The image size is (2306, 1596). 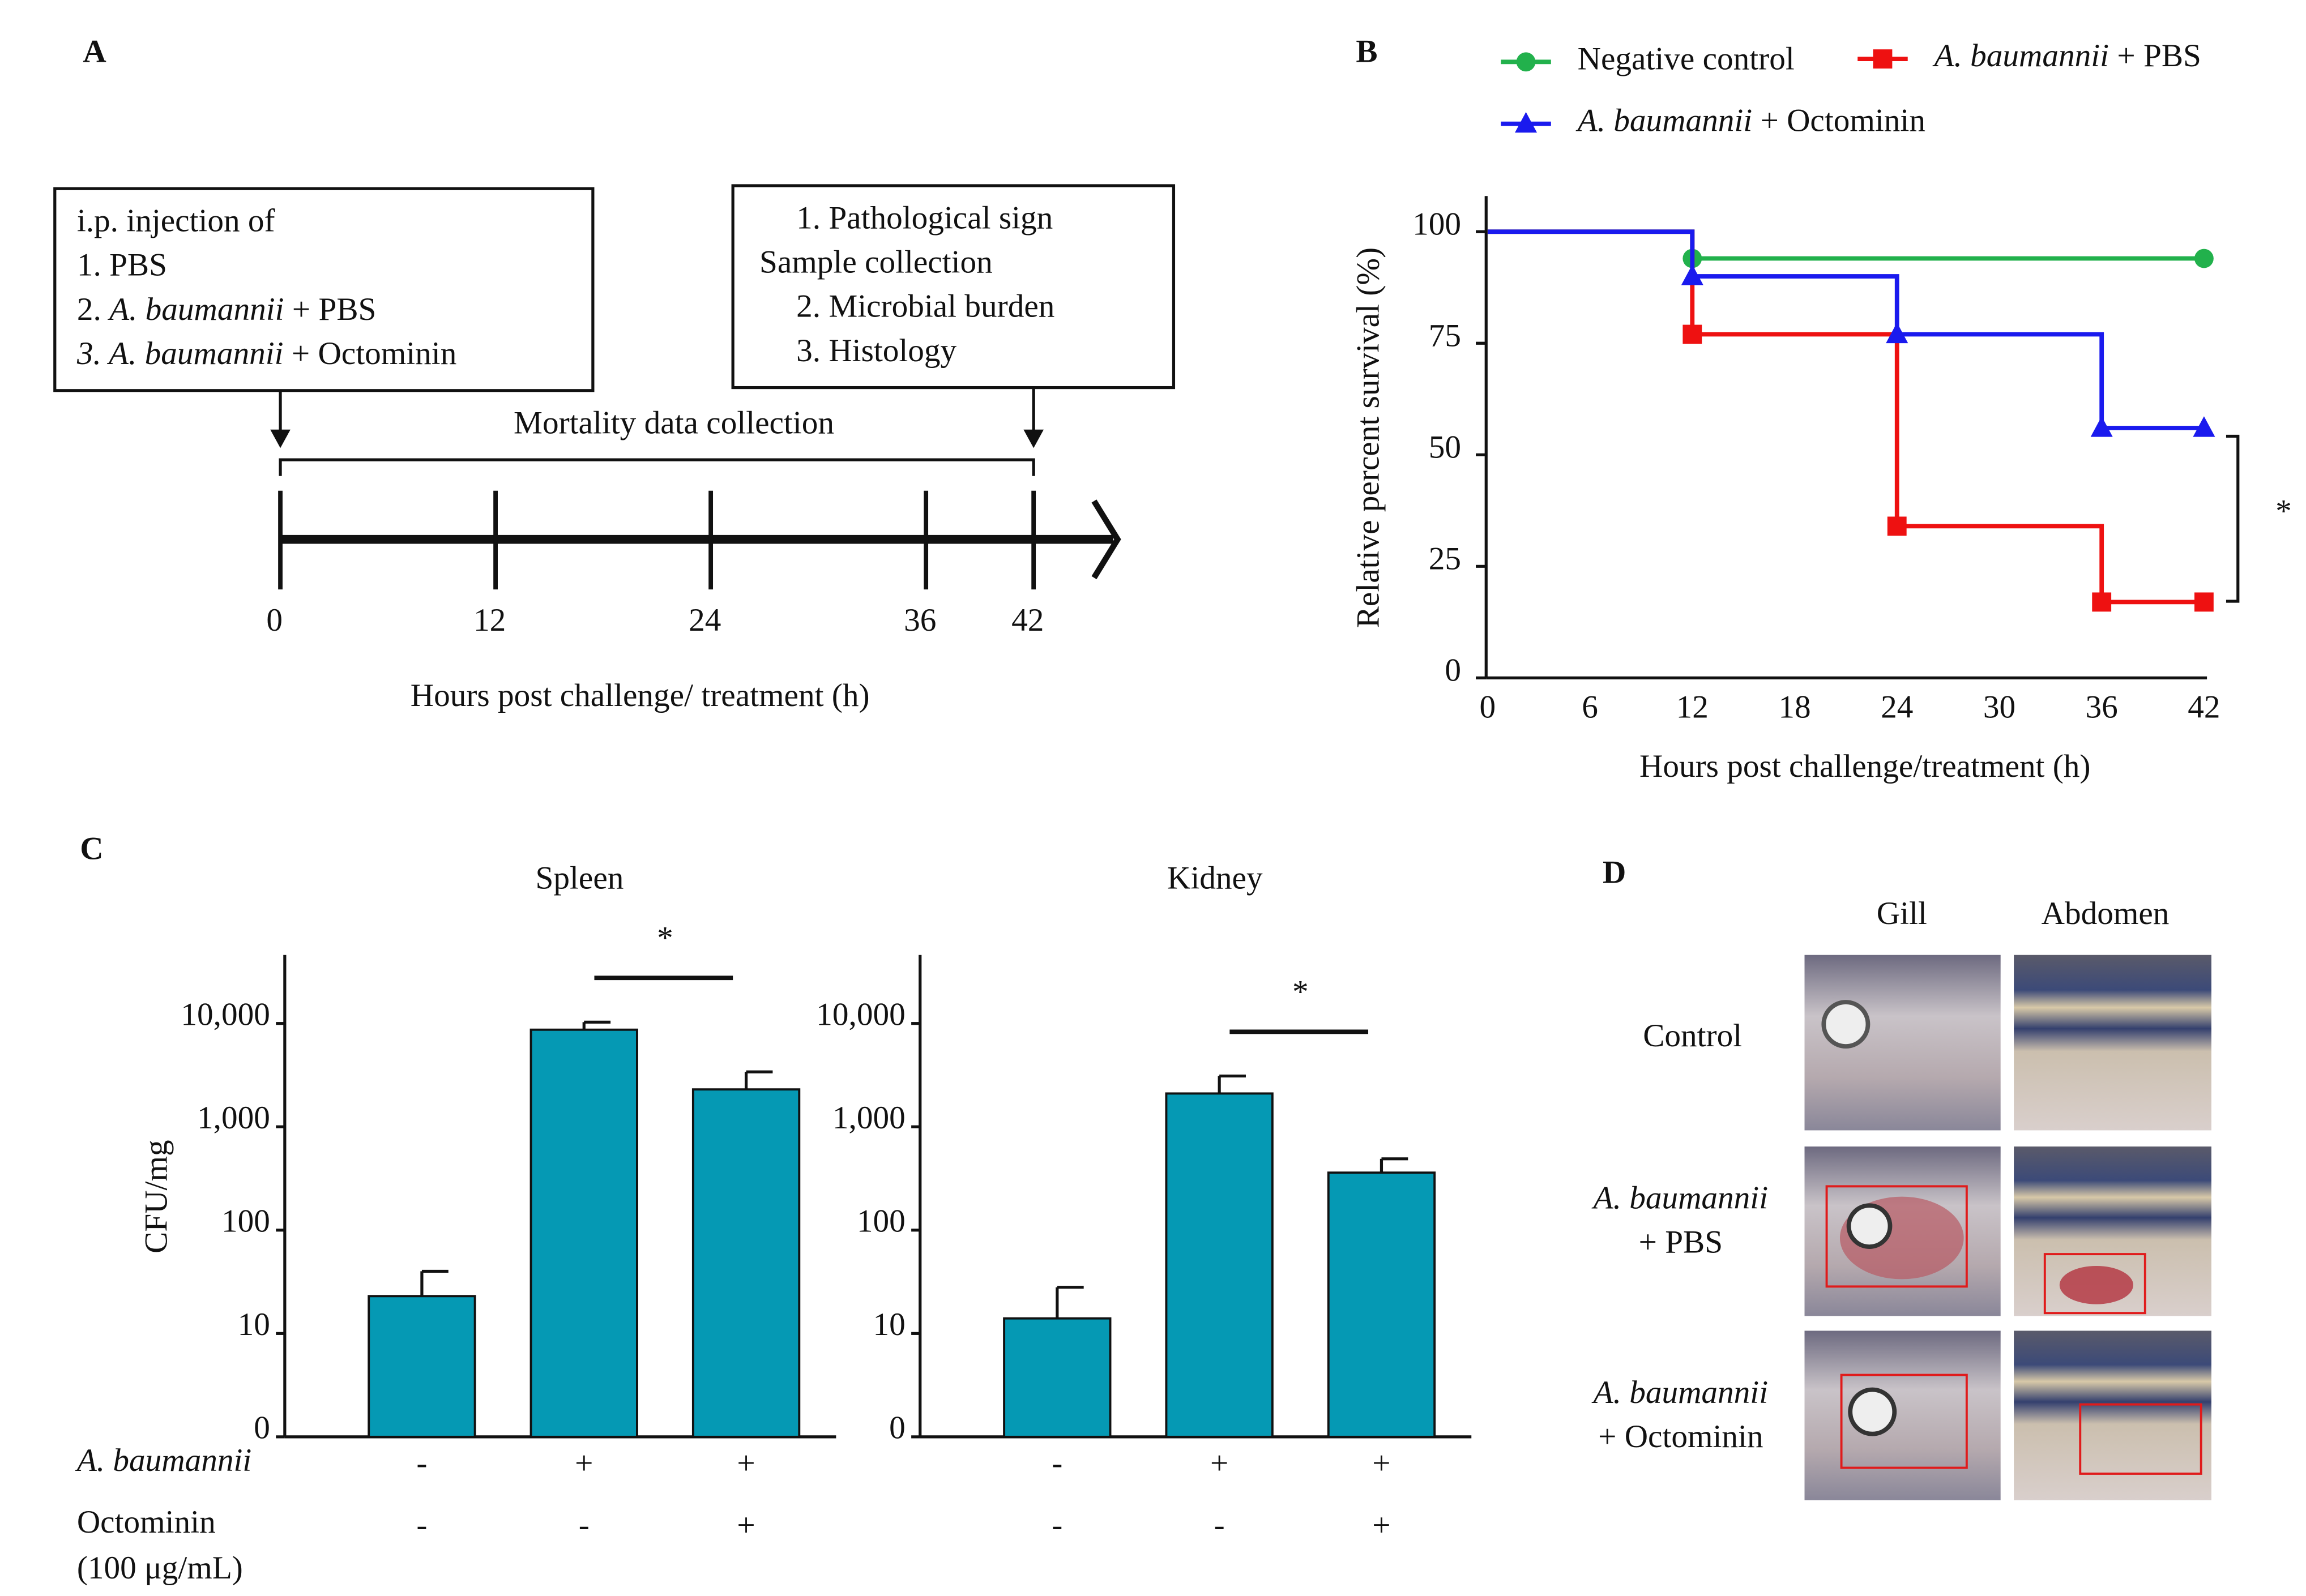 What do you see at coordinates (1106, 539) in the screenshot?
I see `timeline-arrow` at bounding box center [1106, 539].